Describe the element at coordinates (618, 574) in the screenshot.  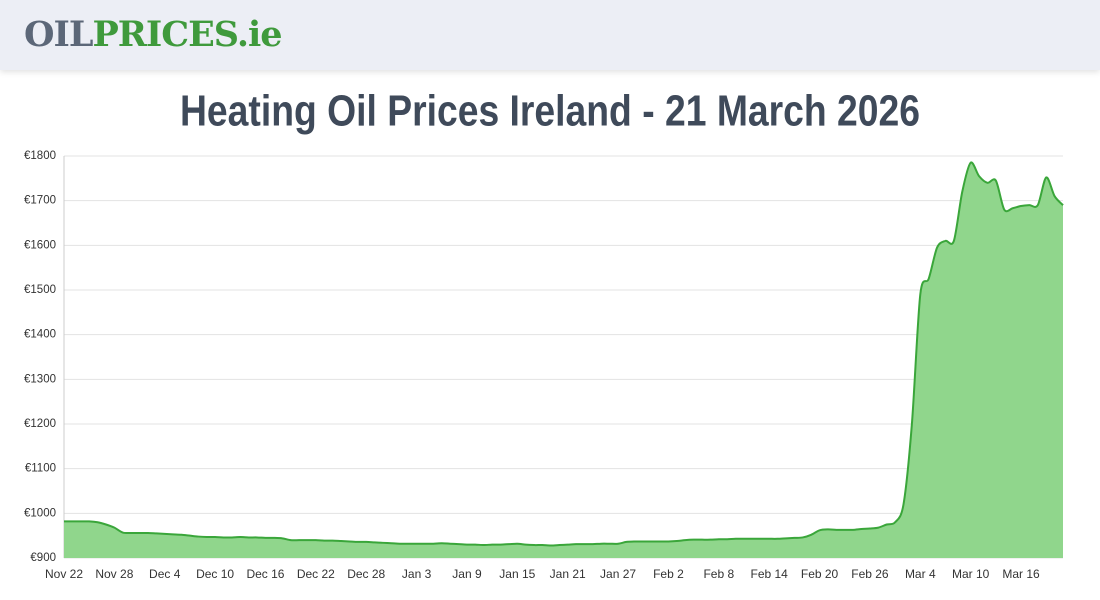
I see `x-tick-label: Jan 27` at that location.